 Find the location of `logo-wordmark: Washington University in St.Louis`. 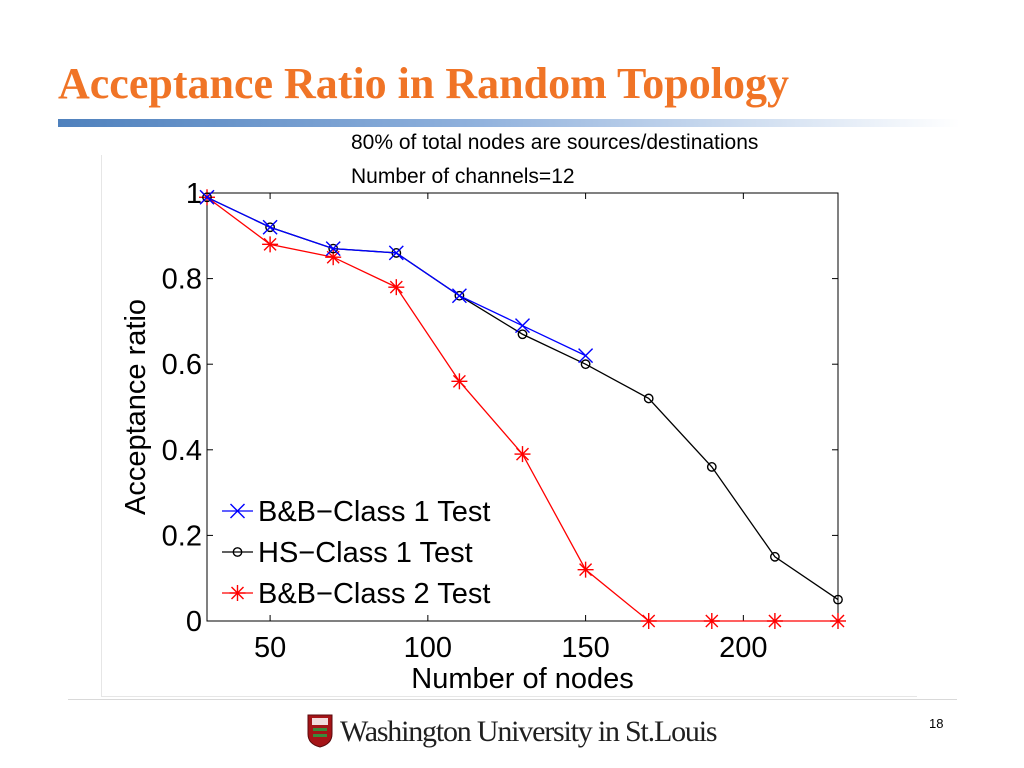

logo-wordmark: Washington University in St.Louis is located at coordinates (529, 731).